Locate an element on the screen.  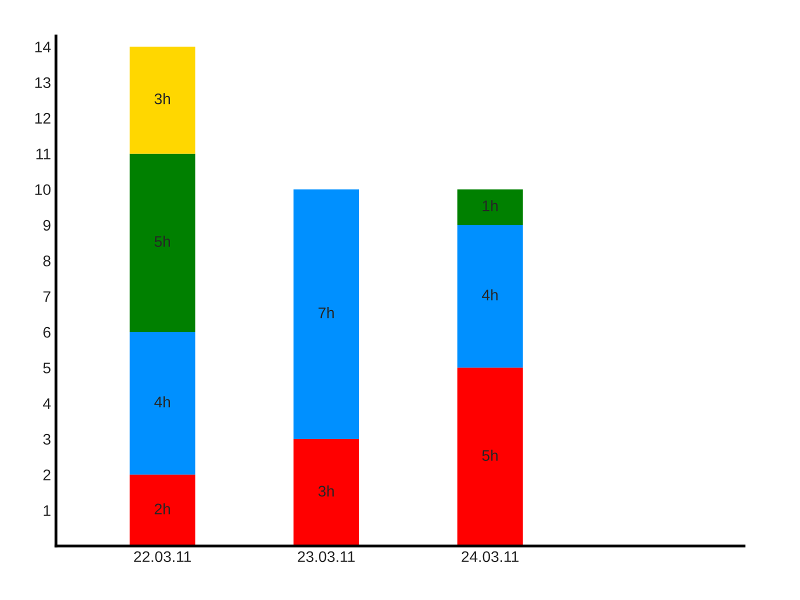
y-tick-label: 11 is located at coordinates (43, 154).